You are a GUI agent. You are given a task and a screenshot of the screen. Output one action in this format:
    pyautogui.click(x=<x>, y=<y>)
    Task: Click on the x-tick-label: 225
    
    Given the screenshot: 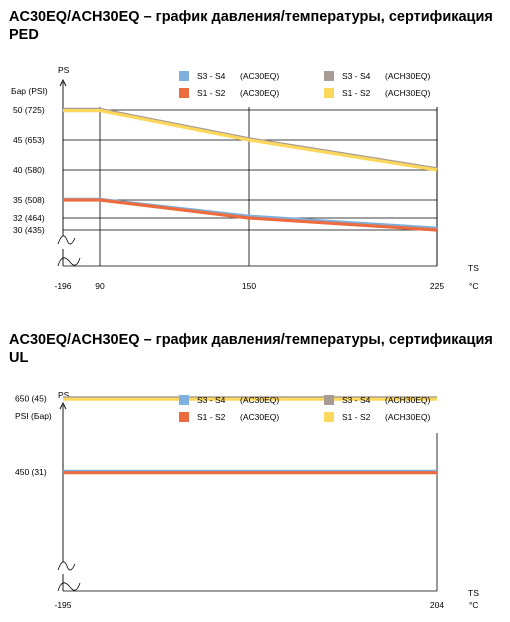 What is the action you would take?
    pyautogui.click(x=437, y=286)
    